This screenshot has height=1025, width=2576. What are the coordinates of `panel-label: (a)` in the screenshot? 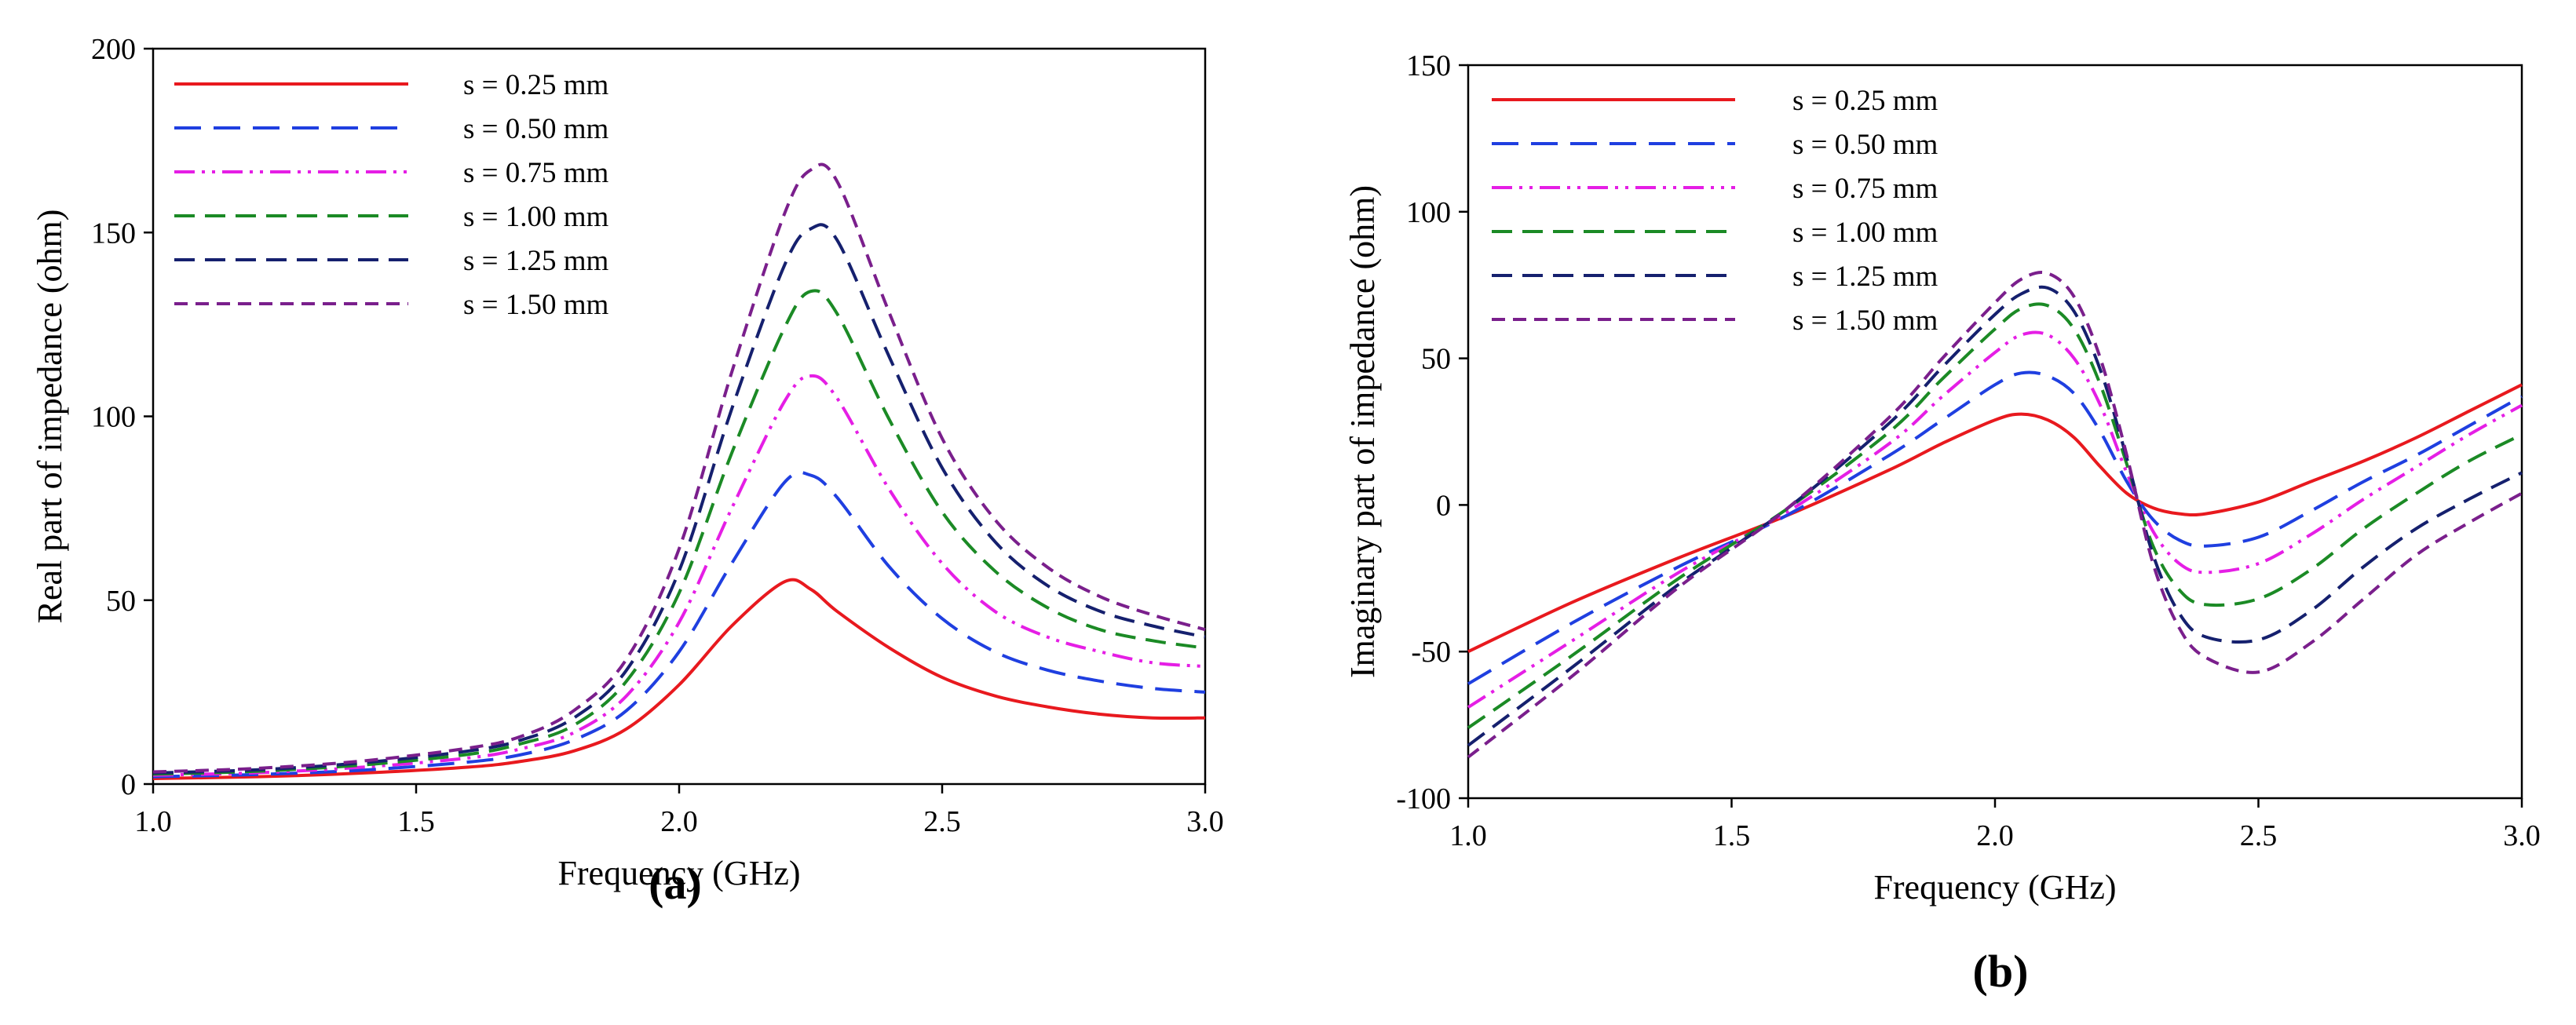 It's located at (676, 883).